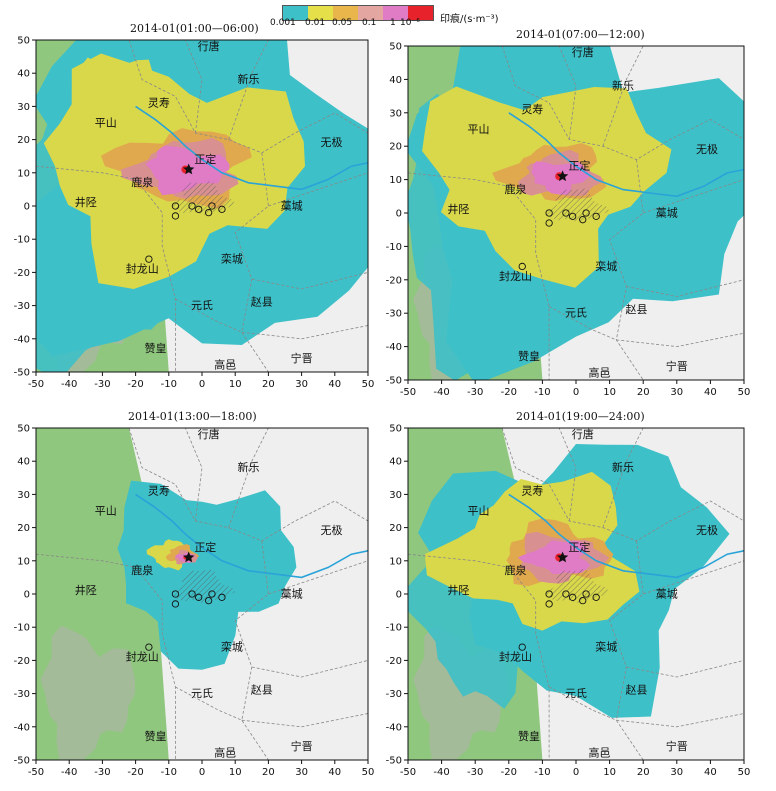 The image size is (776, 791). Describe the element at coordinates (394, 314) in the screenshot. I see `y-tick-label: -30` at that location.